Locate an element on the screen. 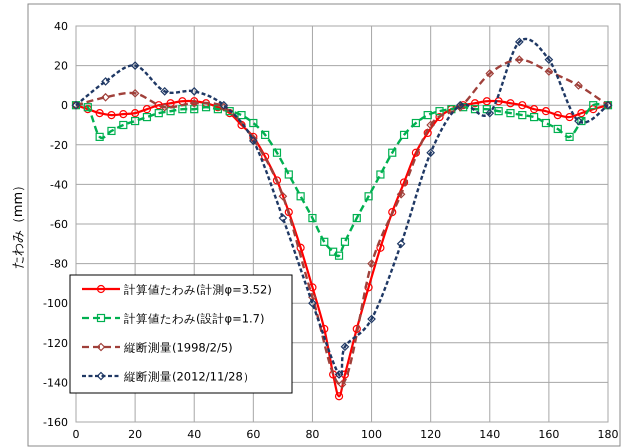 This screenshot has height=448, width=622. y-tick-label: -120 is located at coordinates (55, 343).